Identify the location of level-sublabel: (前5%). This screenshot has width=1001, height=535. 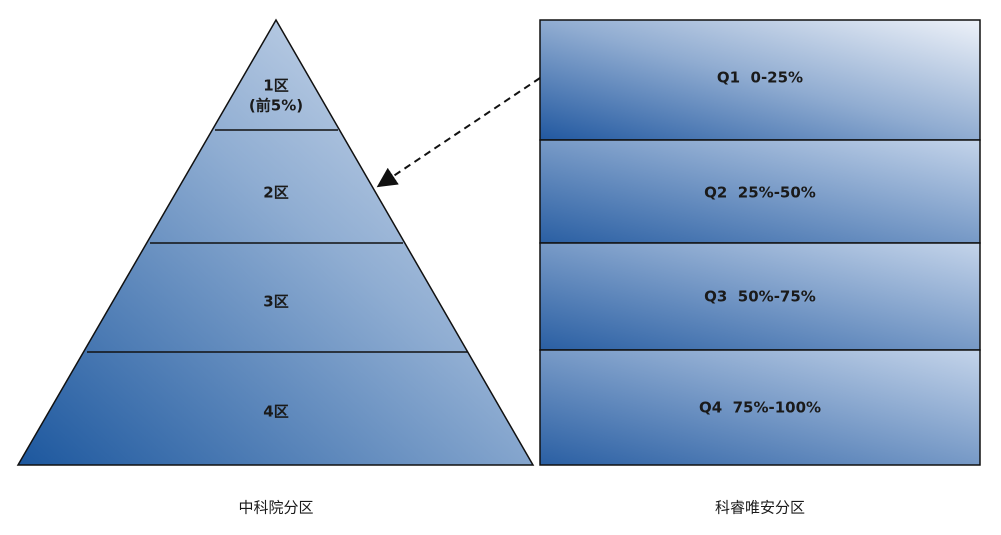
(276, 106).